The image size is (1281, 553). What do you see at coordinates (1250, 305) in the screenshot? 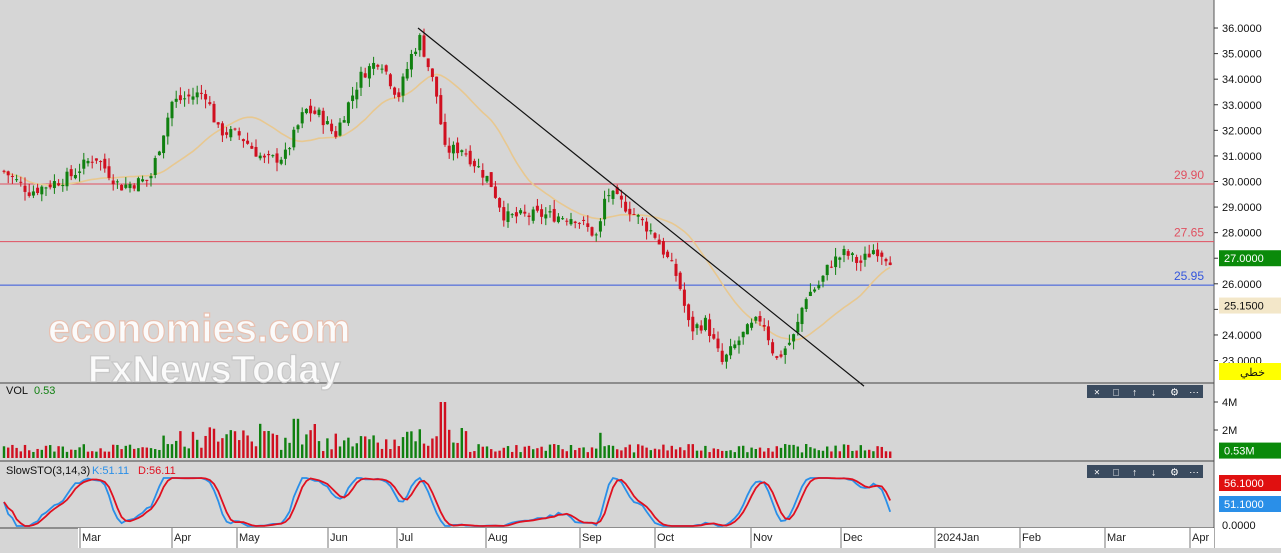
I see `ma-value-label-box` at bounding box center [1250, 305].